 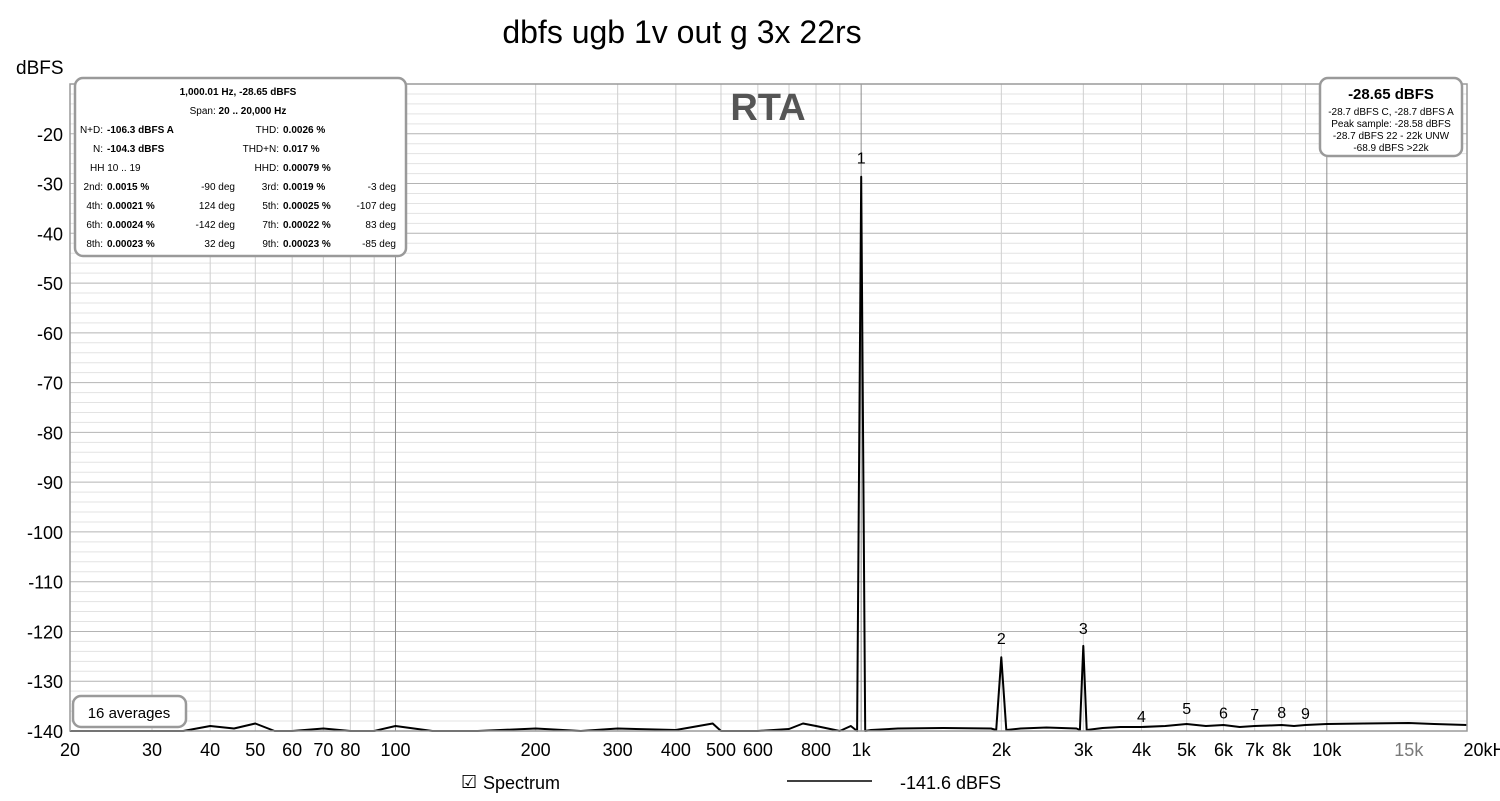 I want to click on x-tick-label: 200, so click(x=536, y=750).